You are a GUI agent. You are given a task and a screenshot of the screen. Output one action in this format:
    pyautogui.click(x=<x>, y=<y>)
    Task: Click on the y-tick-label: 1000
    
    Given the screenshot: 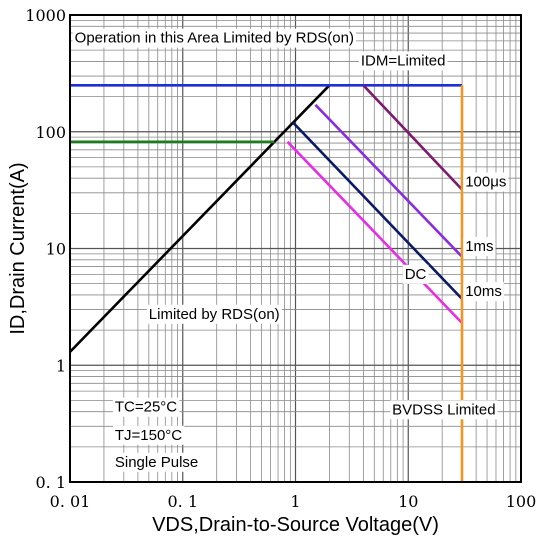 What is the action you would take?
    pyautogui.click(x=45, y=15)
    